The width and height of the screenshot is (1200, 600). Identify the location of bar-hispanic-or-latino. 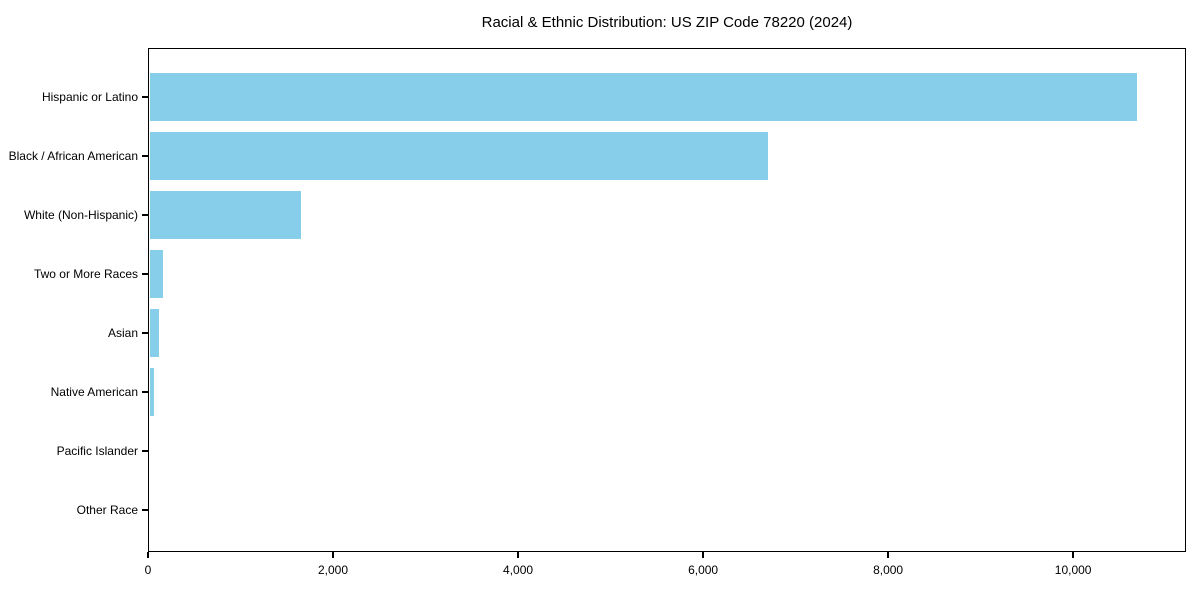
(643, 97).